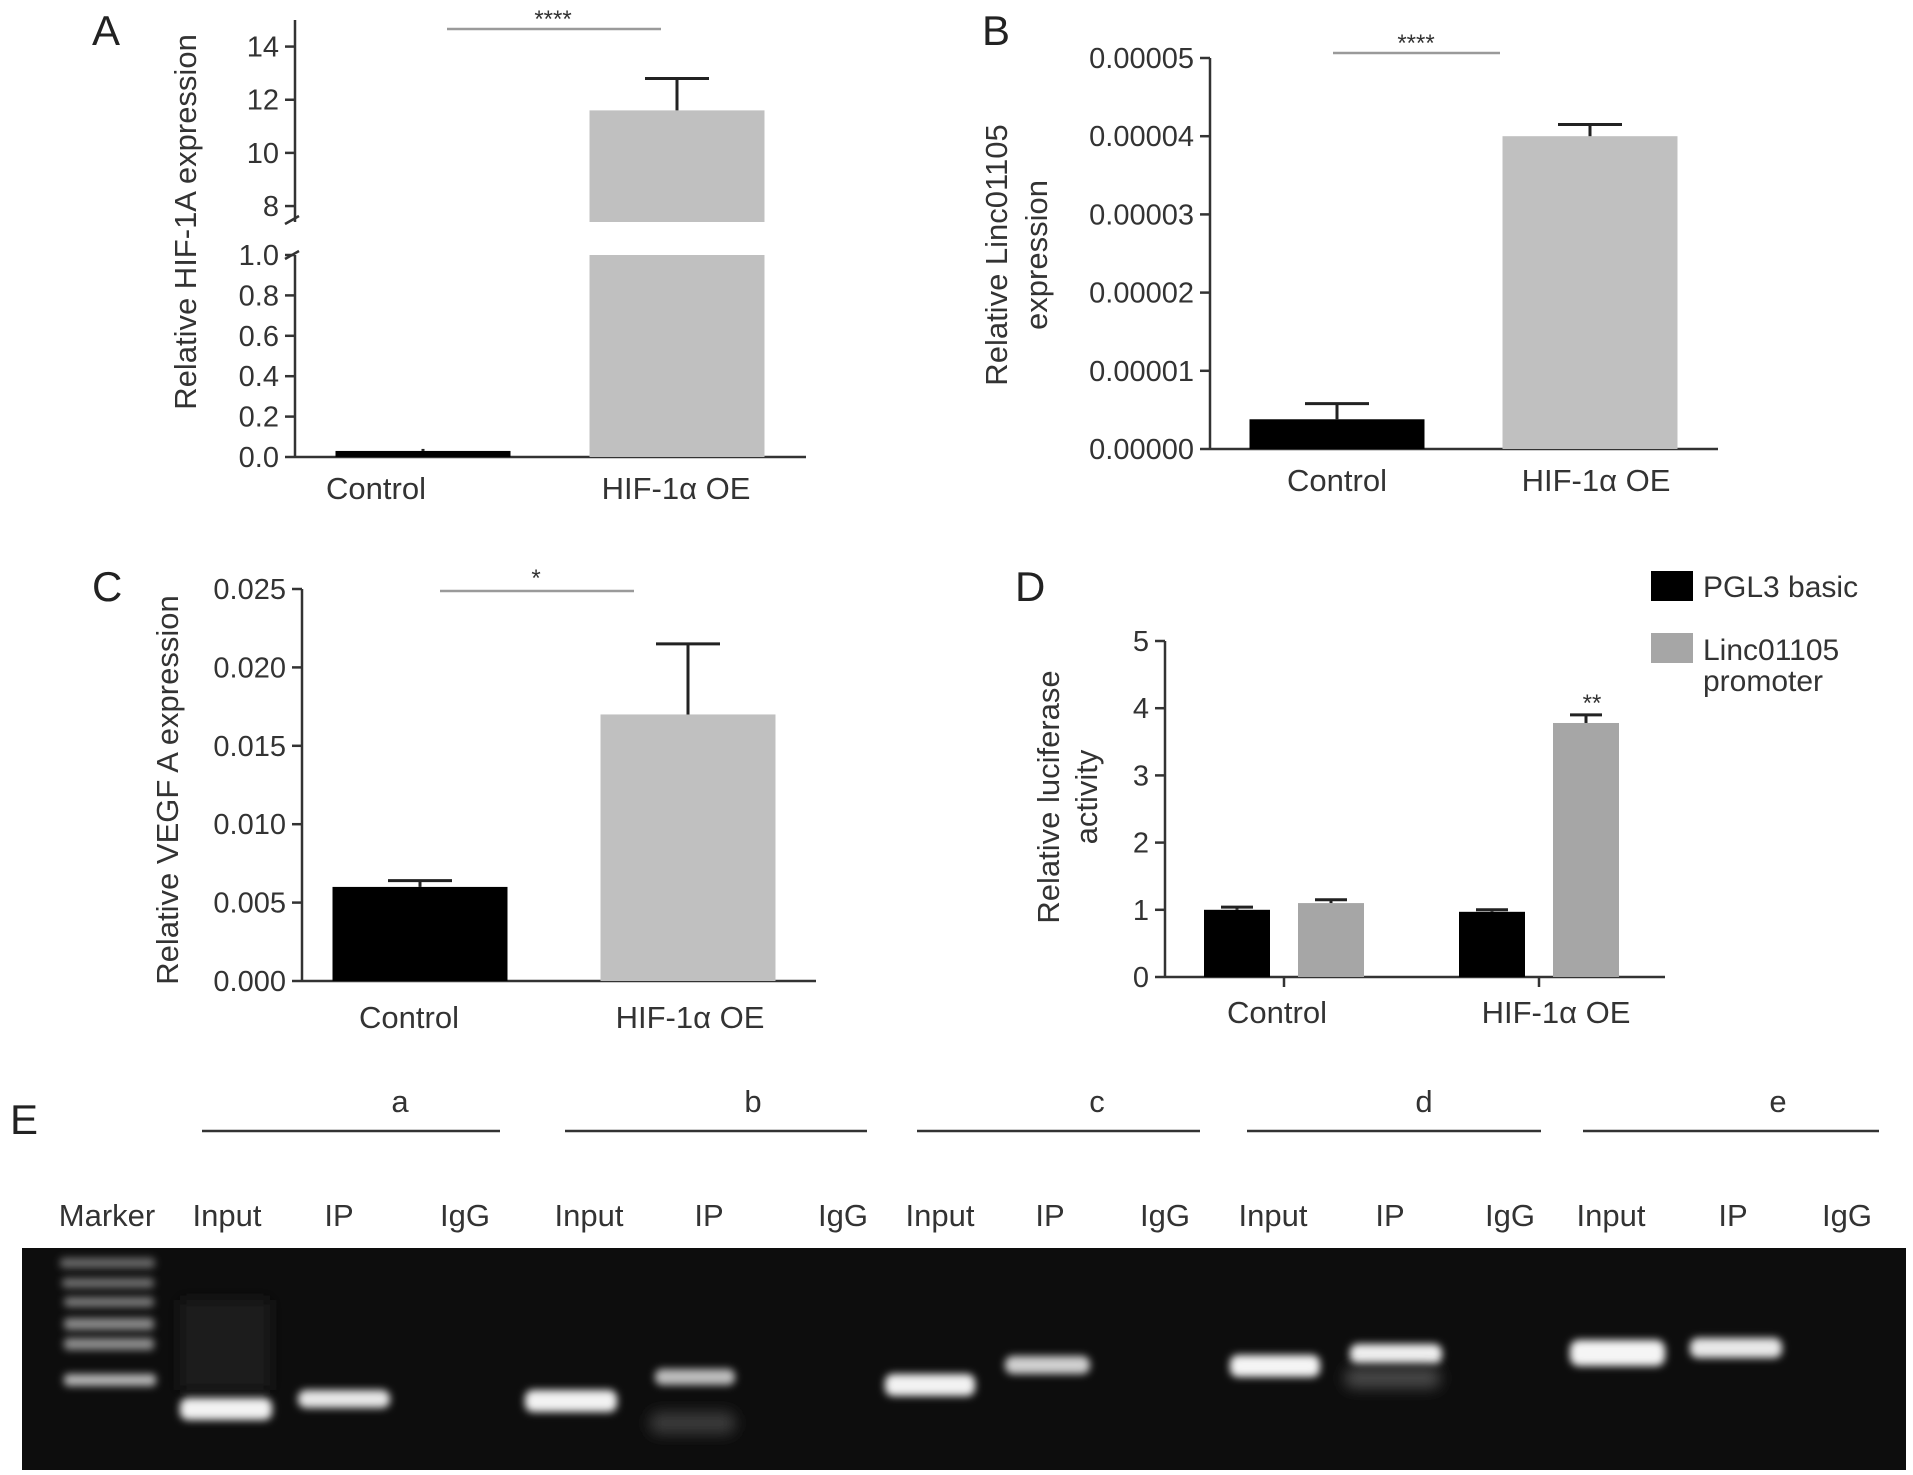 The image size is (1913, 1475). What do you see at coordinates (263, 48) in the screenshot?
I see `panel-a-y-tick-label: 14` at bounding box center [263, 48].